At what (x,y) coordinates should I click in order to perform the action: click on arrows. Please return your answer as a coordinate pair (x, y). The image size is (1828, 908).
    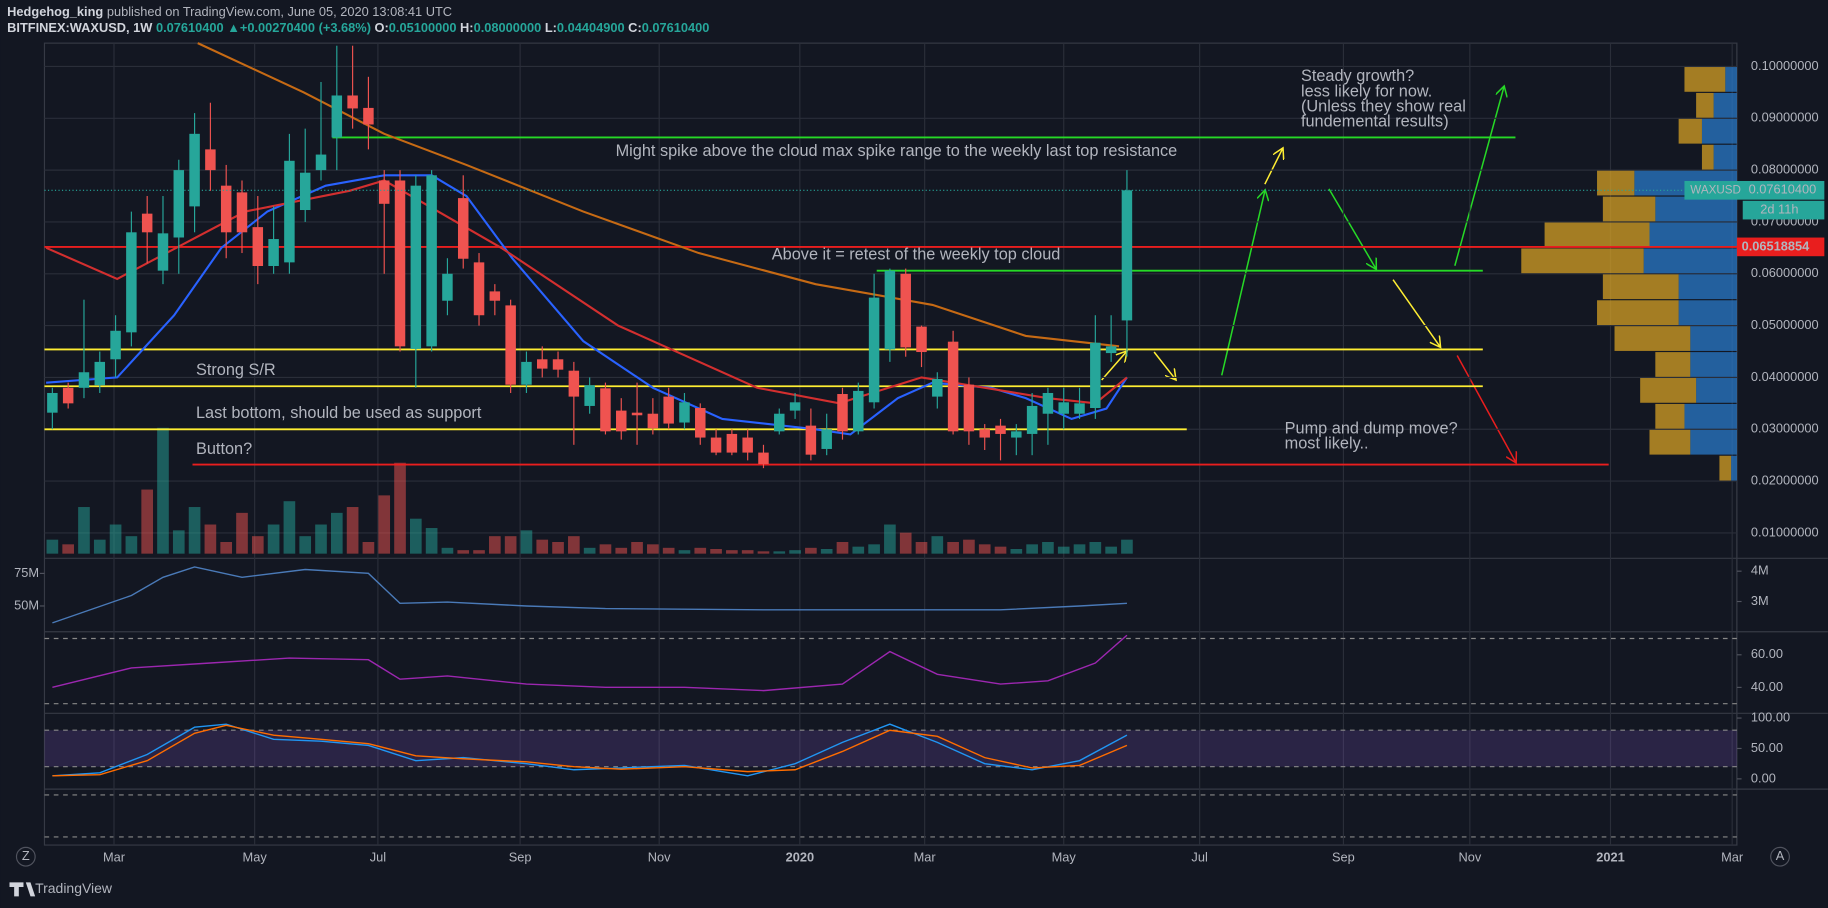
    Looking at the image, I should click on (1308, 274).